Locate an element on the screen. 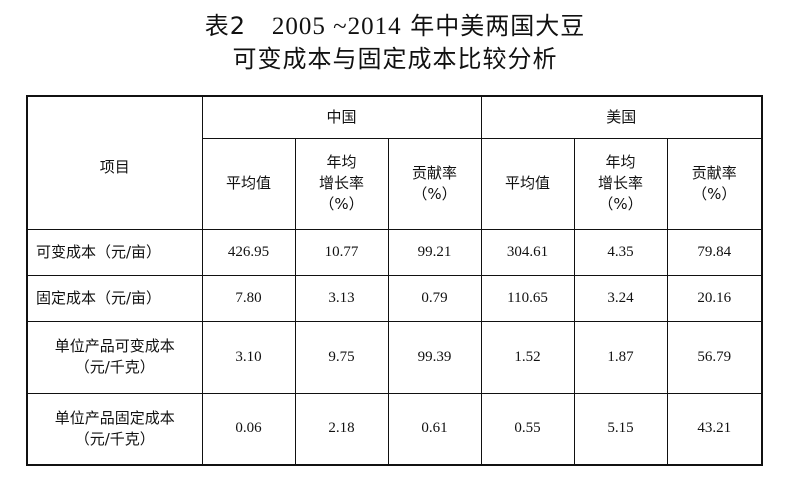 The height and width of the screenshot is (486, 790). country-header-china: 中国 is located at coordinates (341, 117).